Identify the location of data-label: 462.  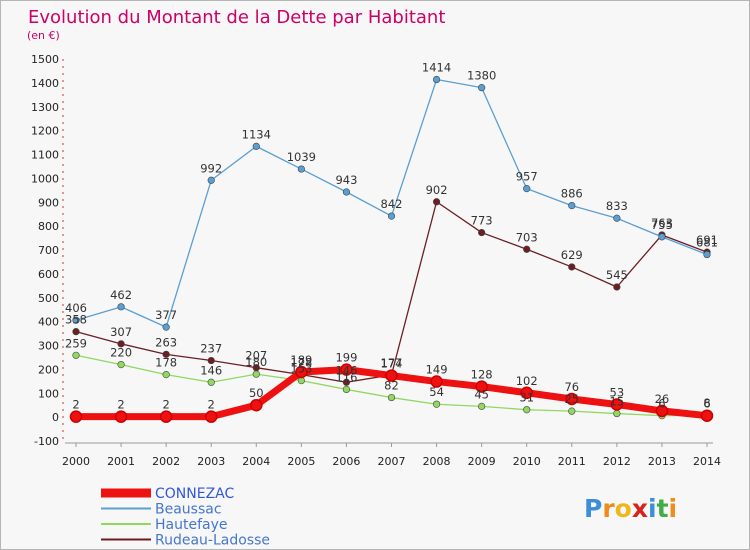
(121, 295).